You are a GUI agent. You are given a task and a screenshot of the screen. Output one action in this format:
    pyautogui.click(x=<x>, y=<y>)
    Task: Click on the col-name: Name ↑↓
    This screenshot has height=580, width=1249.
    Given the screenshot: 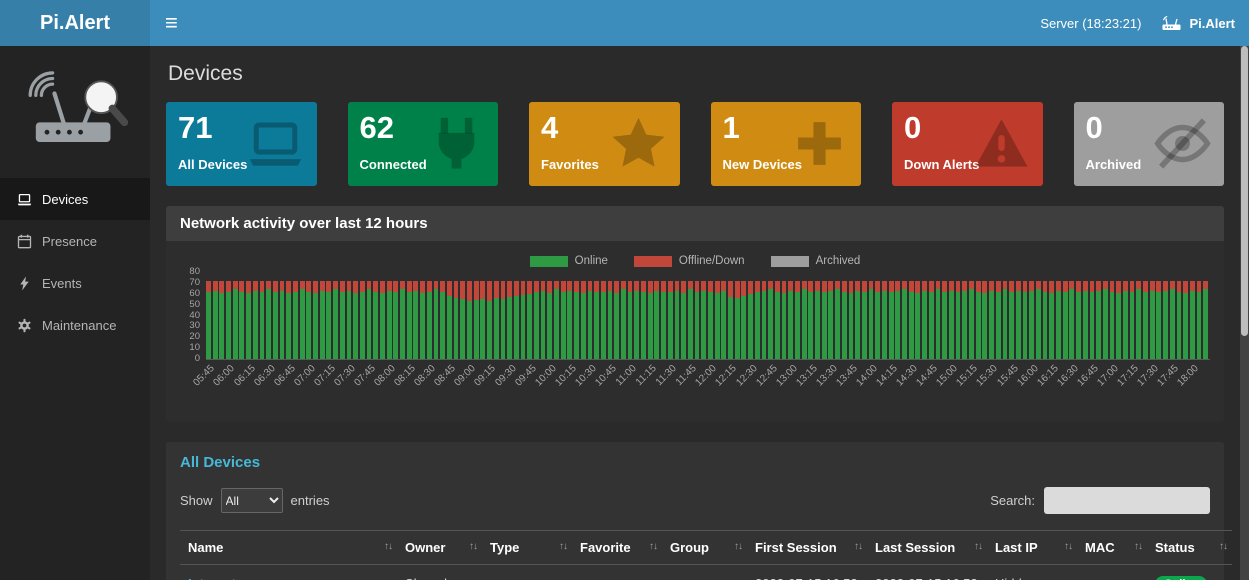 What is the action you would take?
    pyautogui.click(x=288, y=547)
    